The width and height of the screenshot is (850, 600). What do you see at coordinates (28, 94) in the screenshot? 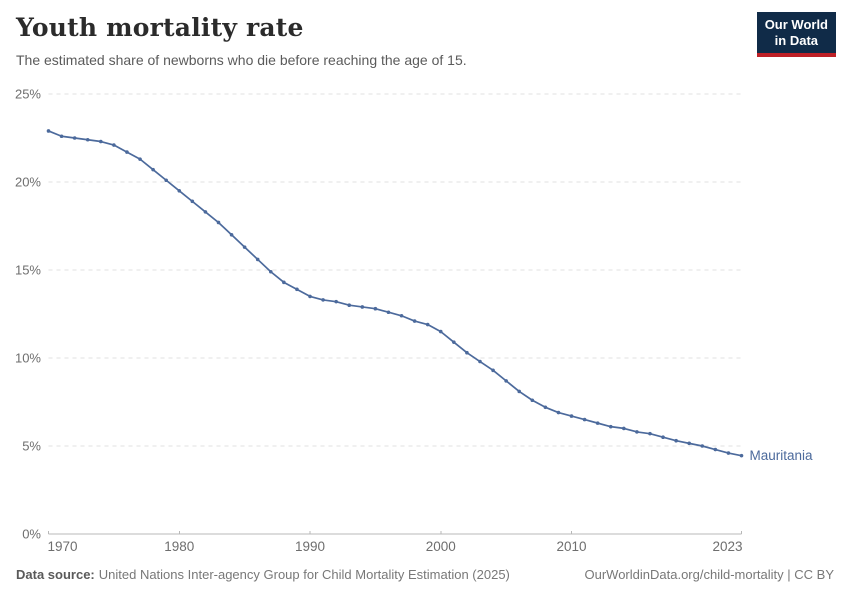
I see `y-axis-label: 25%` at bounding box center [28, 94].